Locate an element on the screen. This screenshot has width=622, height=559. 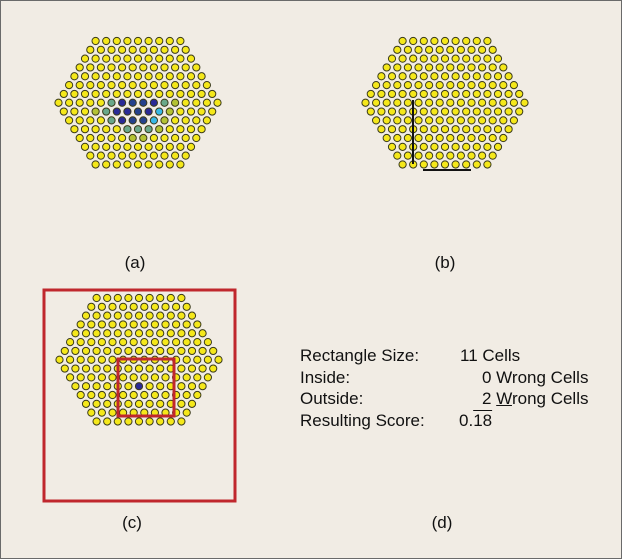
score-value: 0.18 is located at coordinates (475, 421).